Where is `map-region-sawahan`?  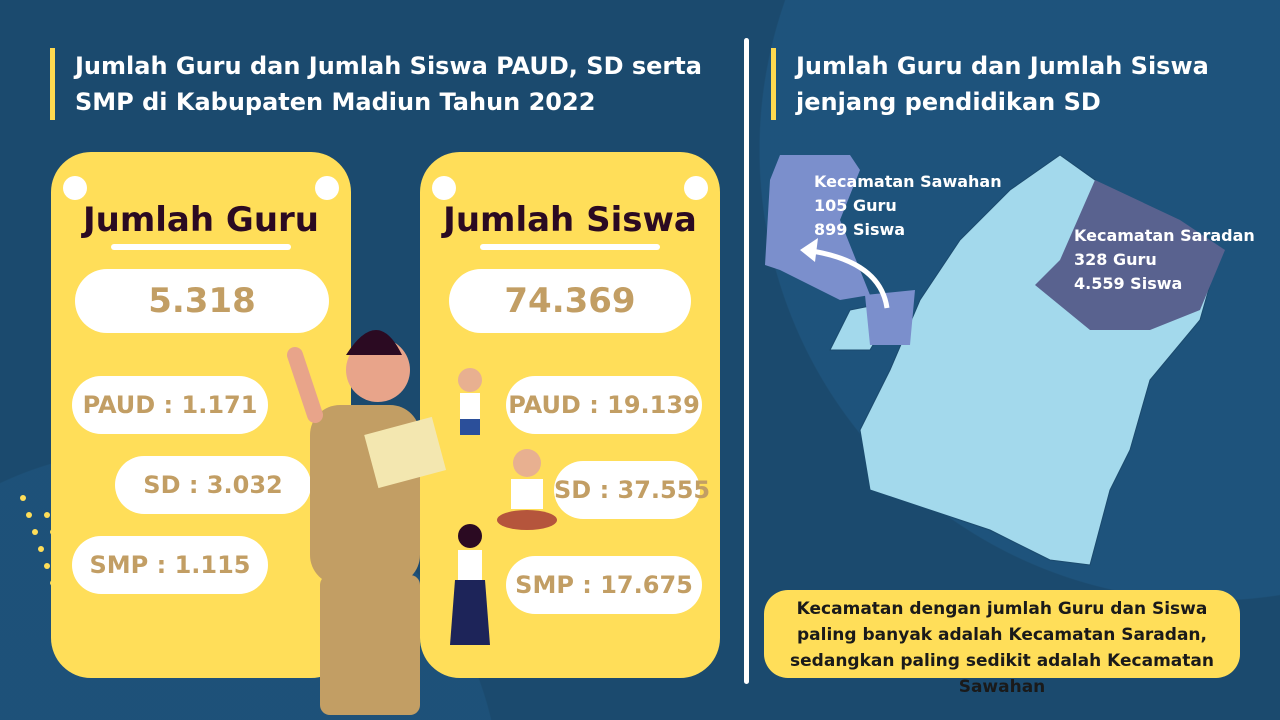 map-region-sawahan is located at coordinates (840, 250).